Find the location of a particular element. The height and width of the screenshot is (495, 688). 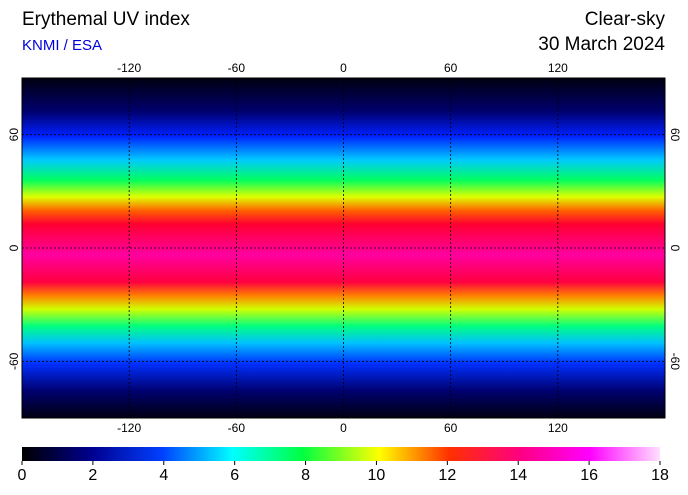

colorbar-label: 14 is located at coordinates (518, 475).